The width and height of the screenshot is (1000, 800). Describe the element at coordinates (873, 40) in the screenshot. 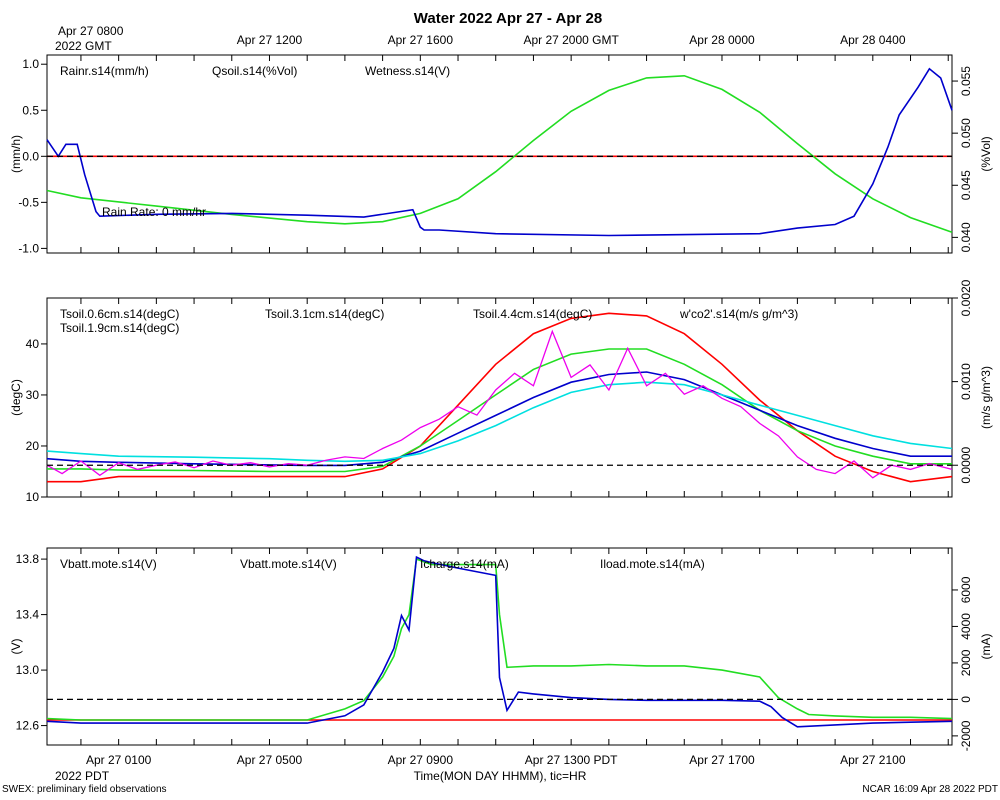

I see `top-axis-tick-label: Apr 28 0400` at that location.